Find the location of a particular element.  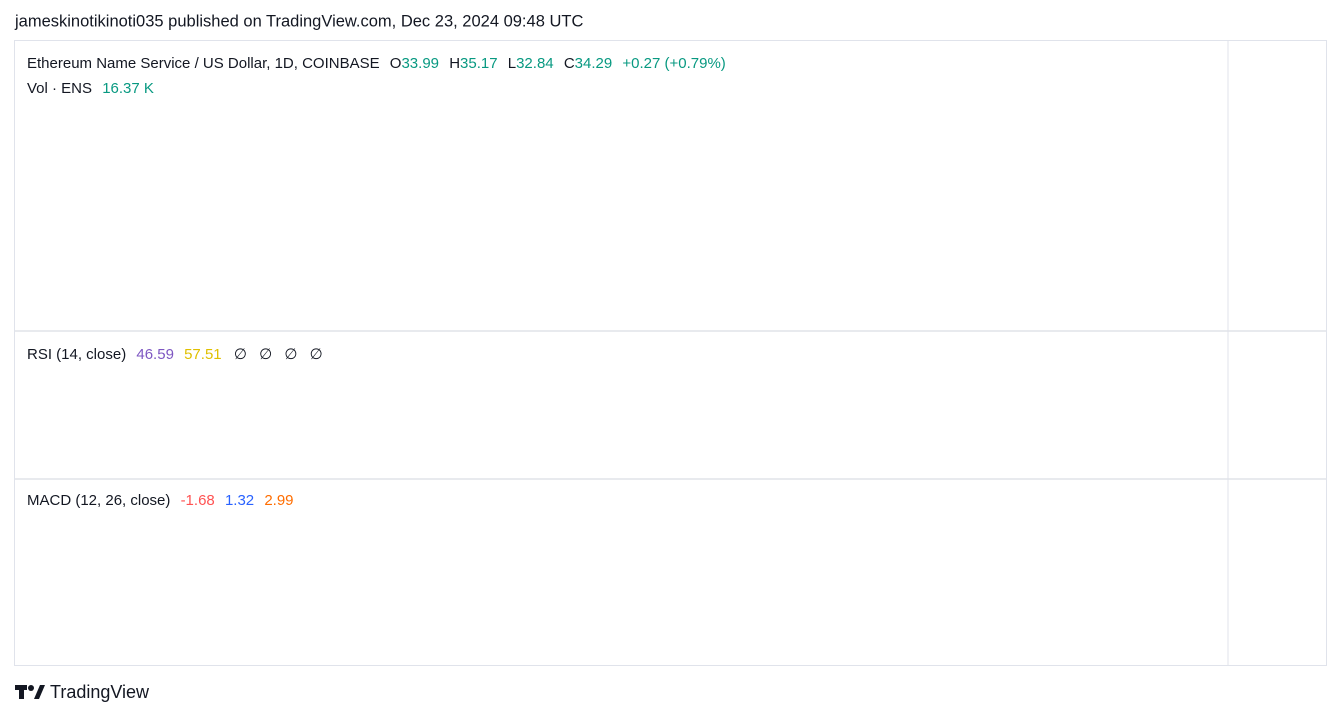

volume-name: Vol · ENS is located at coordinates (59, 88).